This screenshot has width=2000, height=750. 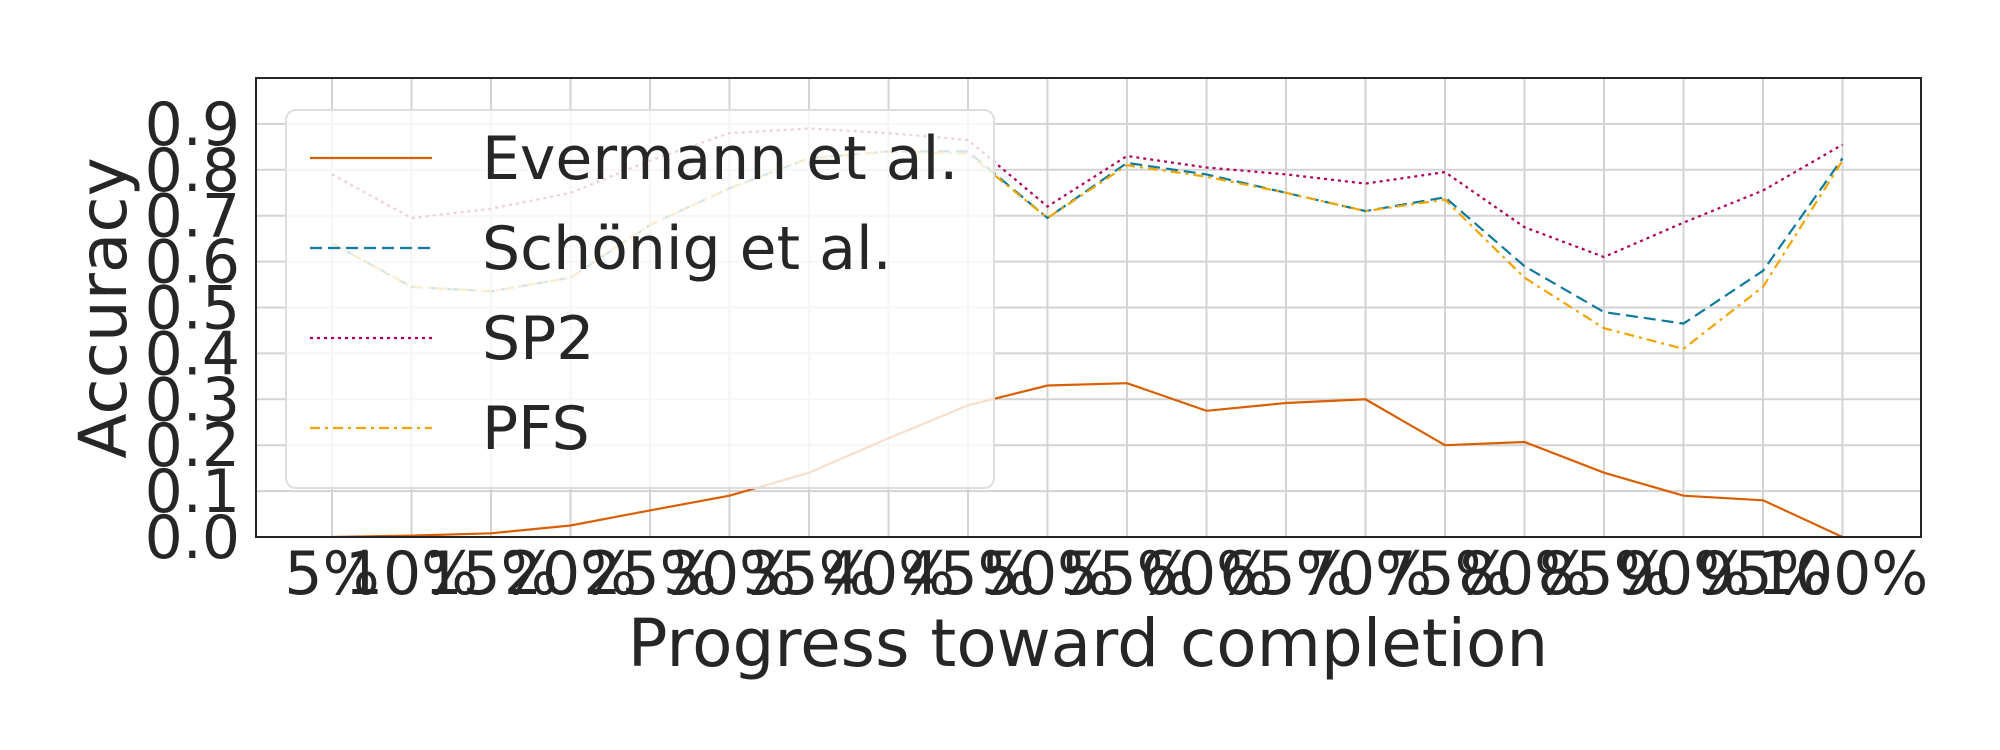 I want to click on x-tick-label: 15%, so click(x=490, y=574).